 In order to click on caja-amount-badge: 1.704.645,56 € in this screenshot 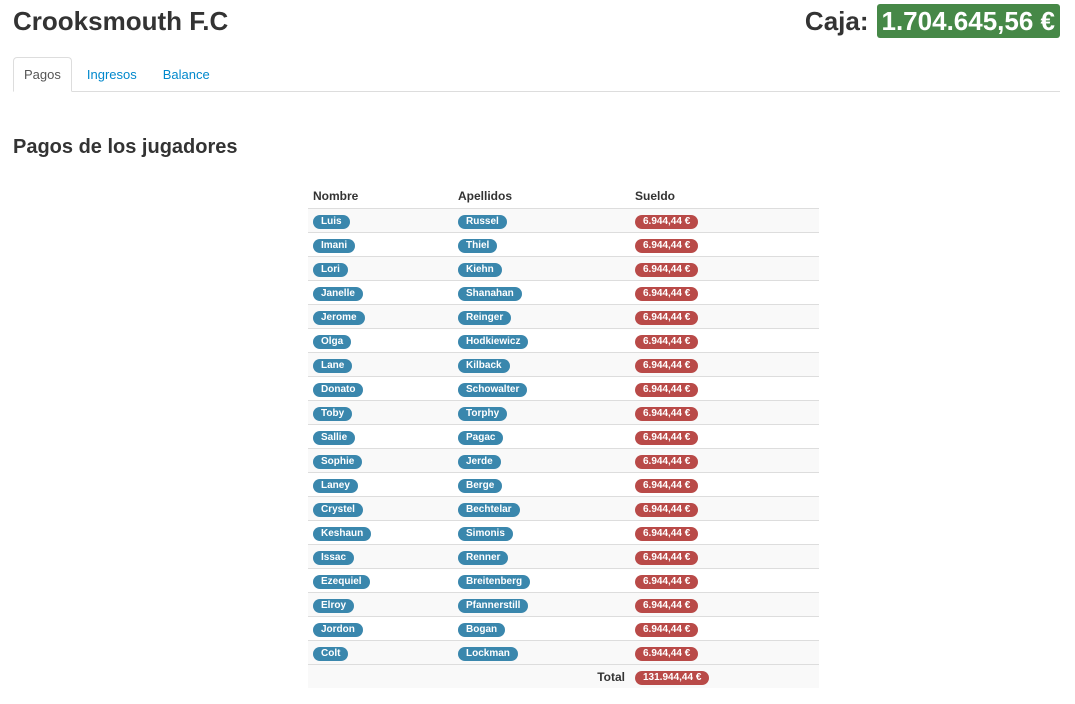, I will do `click(968, 21)`.